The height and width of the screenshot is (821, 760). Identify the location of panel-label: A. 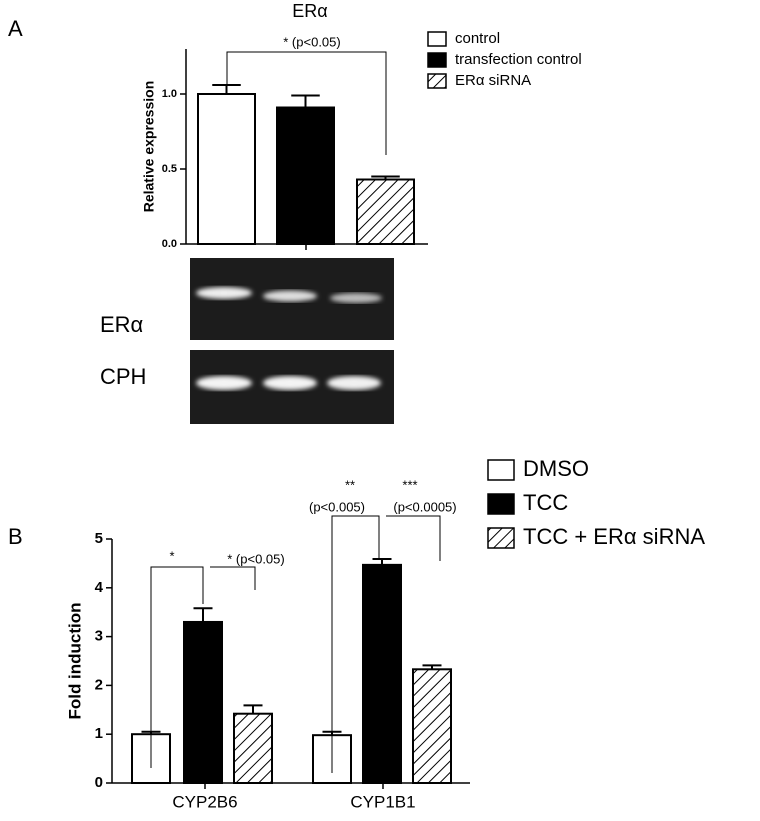
(15, 28).